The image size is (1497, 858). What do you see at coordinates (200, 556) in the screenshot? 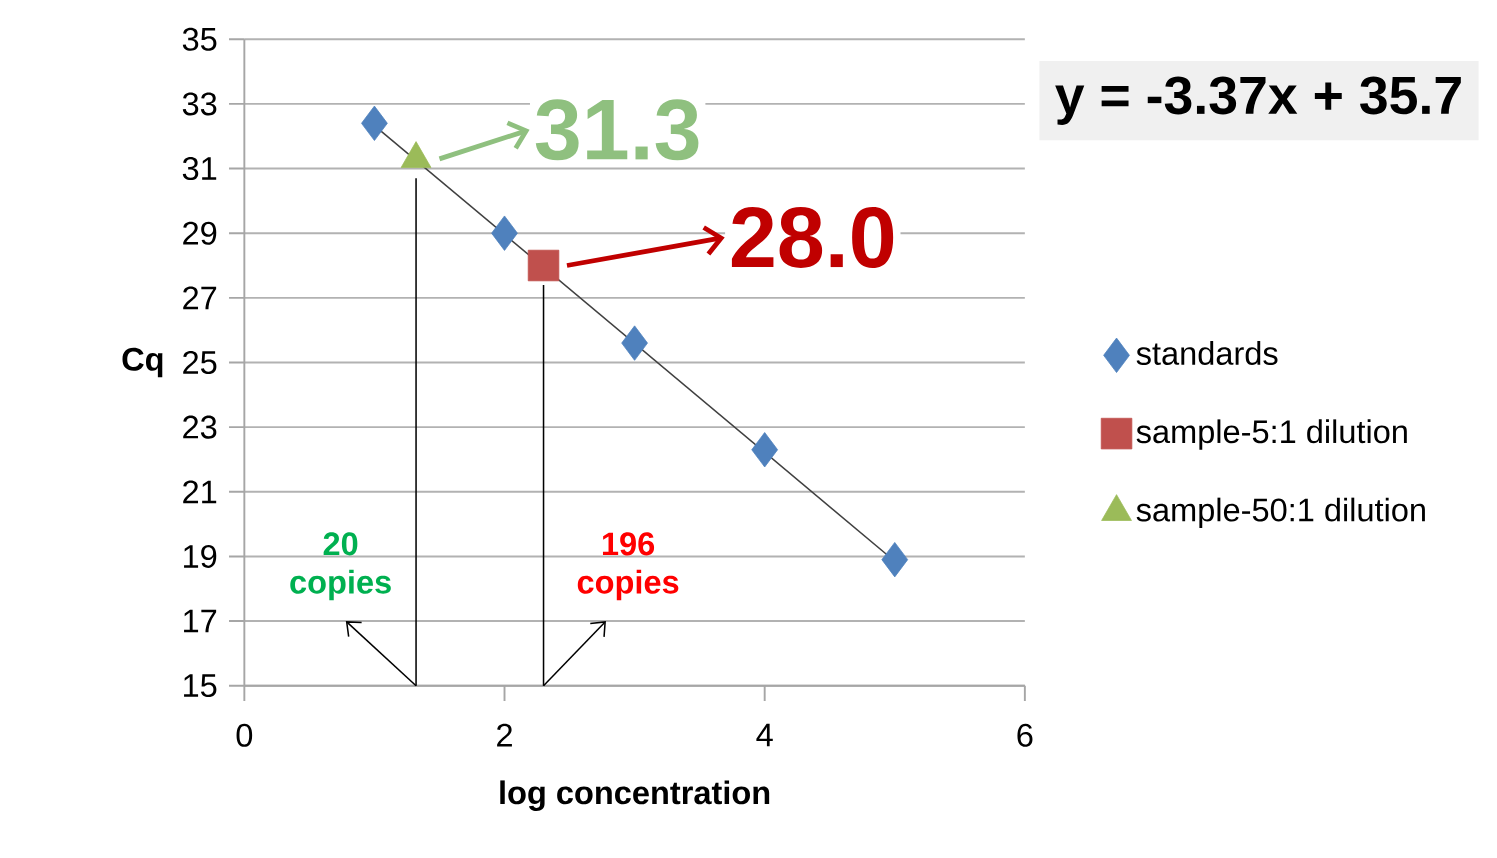
I see `y-tick-label: 19` at bounding box center [200, 556].